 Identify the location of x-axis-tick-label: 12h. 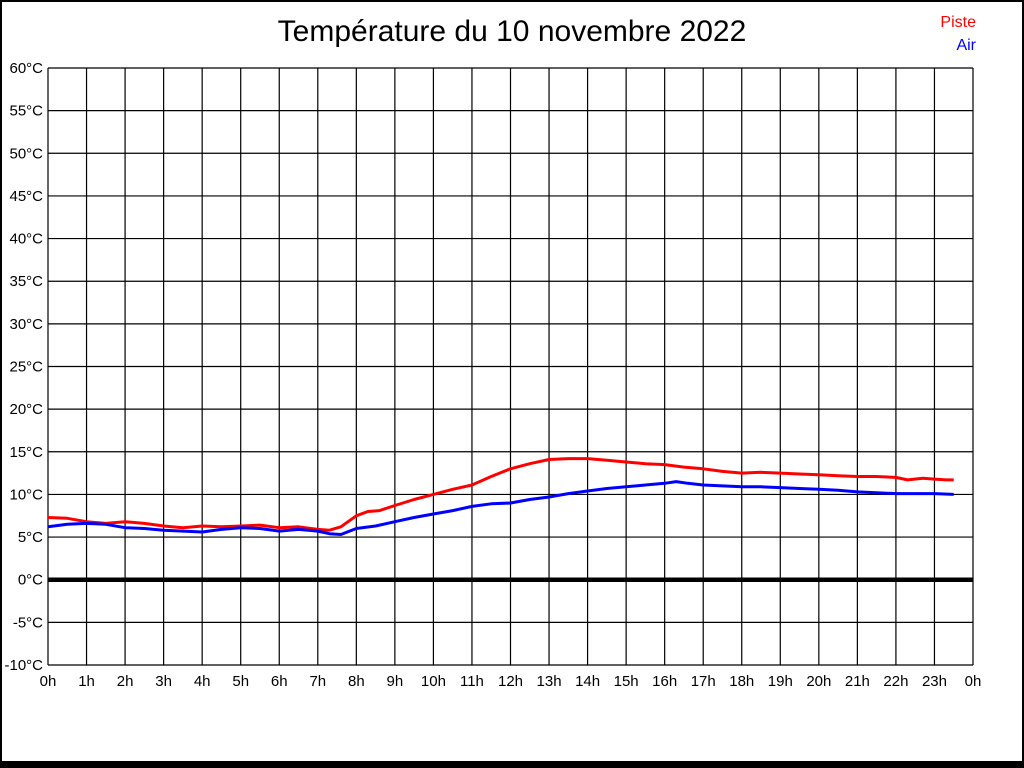
(510, 681).